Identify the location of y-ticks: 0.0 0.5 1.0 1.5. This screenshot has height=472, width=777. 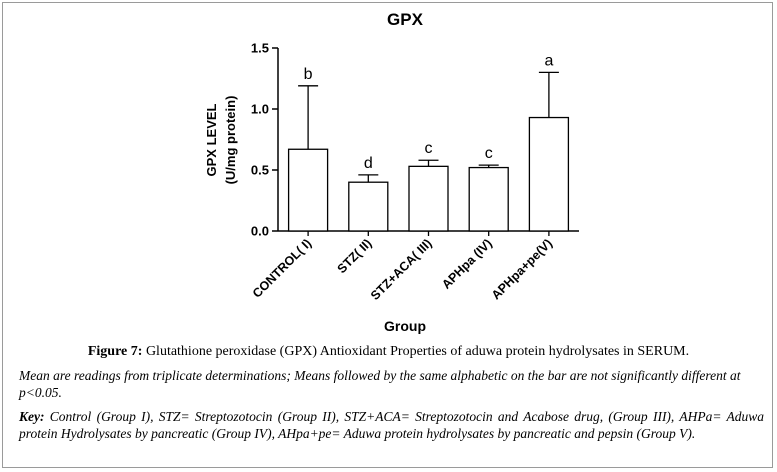
(264, 140).